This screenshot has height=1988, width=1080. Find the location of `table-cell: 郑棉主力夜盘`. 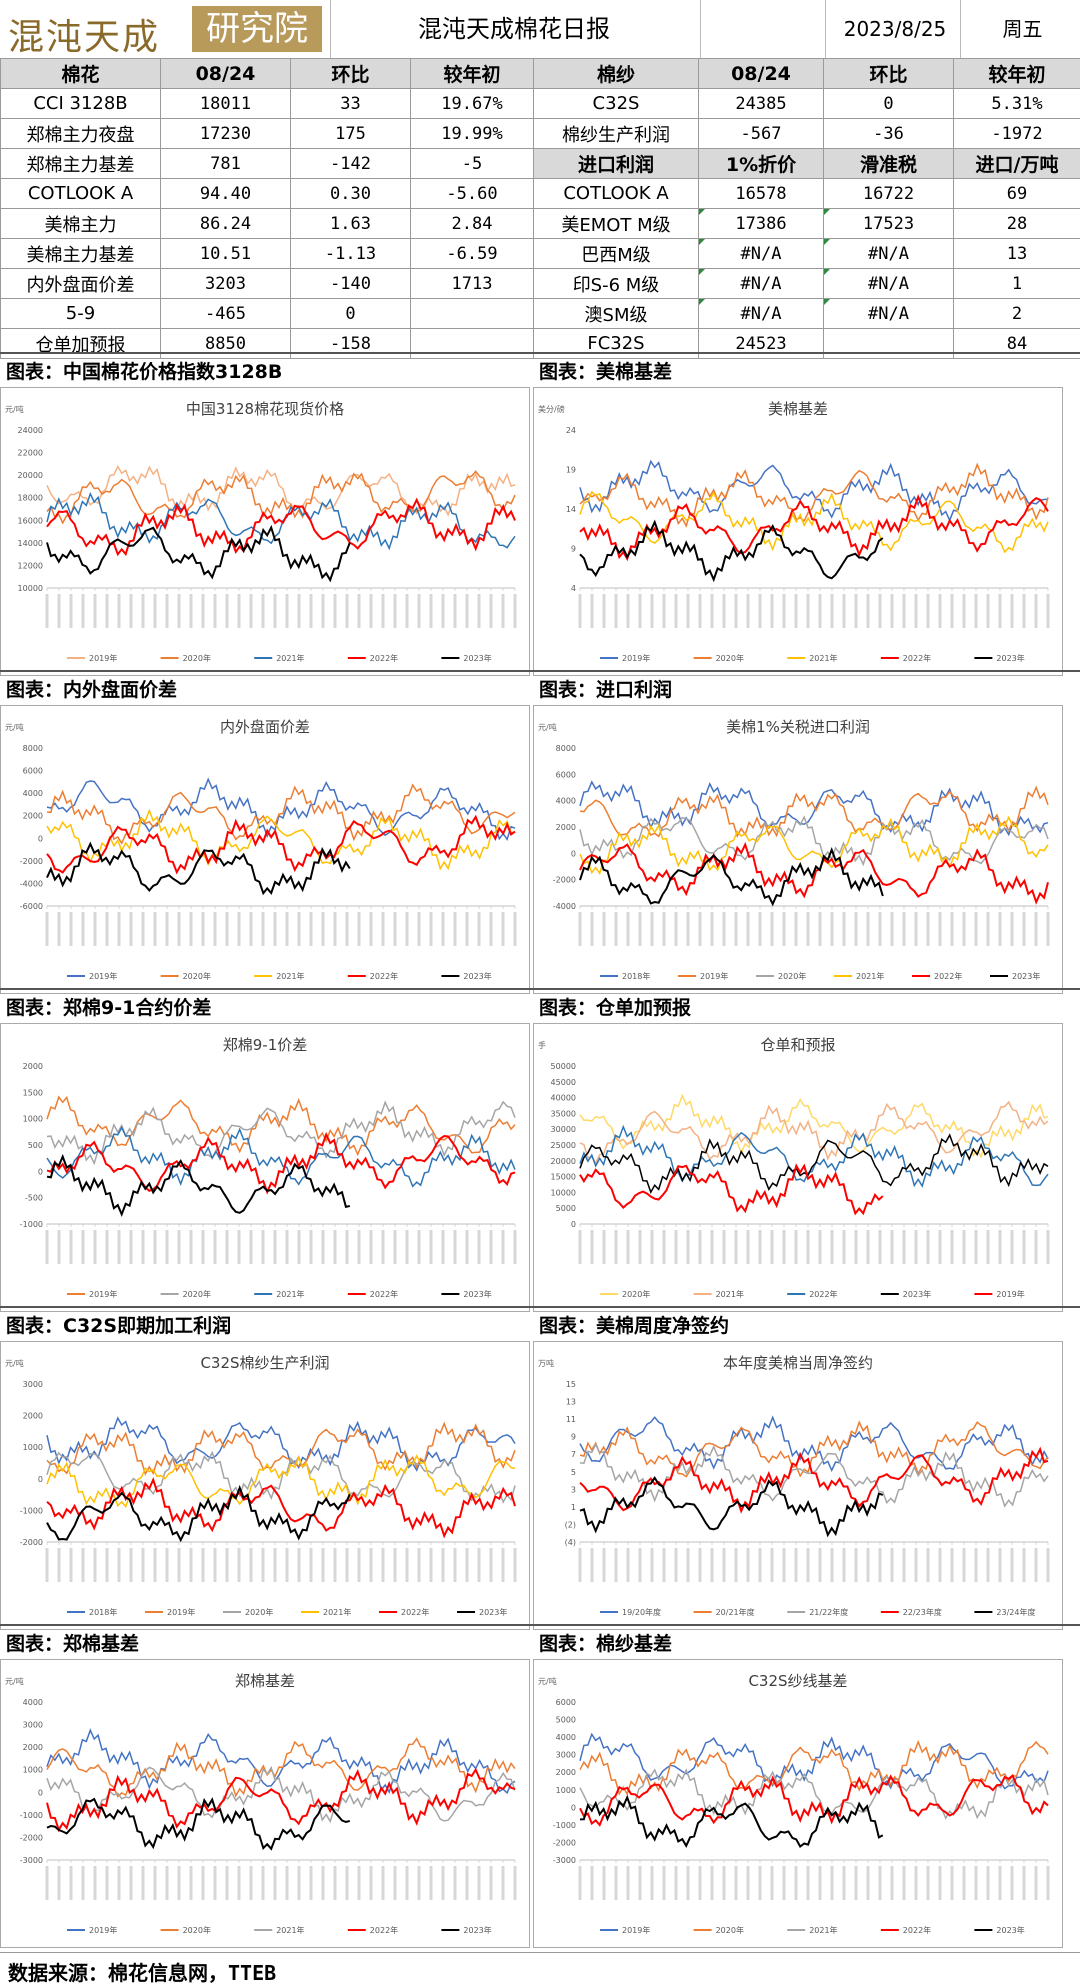

table-cell: 郑棉主力夜盘 is located at coordinates (81, 134).